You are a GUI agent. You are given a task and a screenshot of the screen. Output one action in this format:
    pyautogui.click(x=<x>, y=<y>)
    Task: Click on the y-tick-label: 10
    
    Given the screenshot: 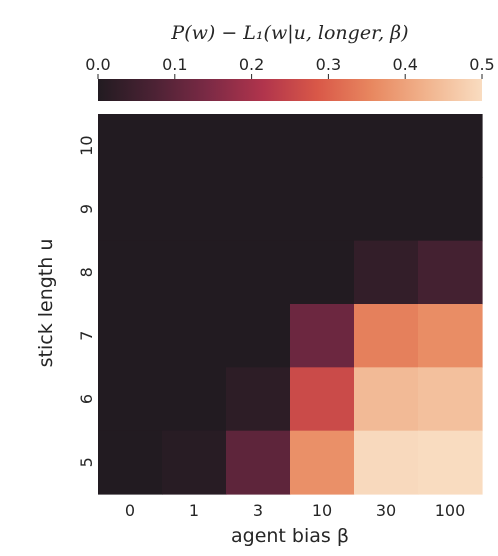 What is the action you would take?
    pyautogui.click(x=86, y=145)
    